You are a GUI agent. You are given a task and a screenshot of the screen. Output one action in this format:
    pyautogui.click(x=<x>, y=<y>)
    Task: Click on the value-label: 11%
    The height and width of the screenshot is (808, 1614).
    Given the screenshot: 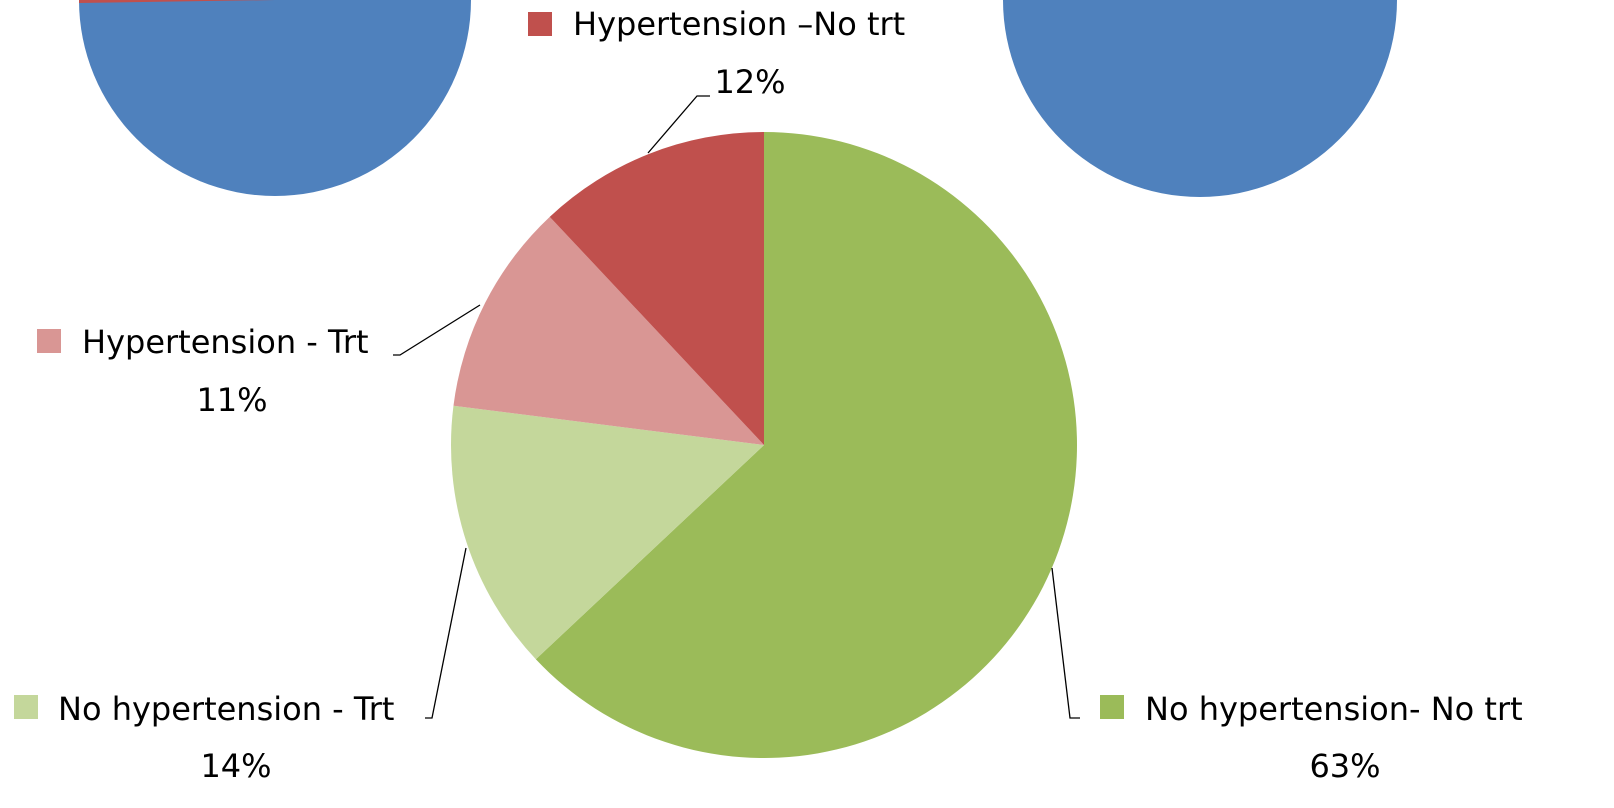 What is the action you would take?
    pyautogui.click(x=231, y=400)
    